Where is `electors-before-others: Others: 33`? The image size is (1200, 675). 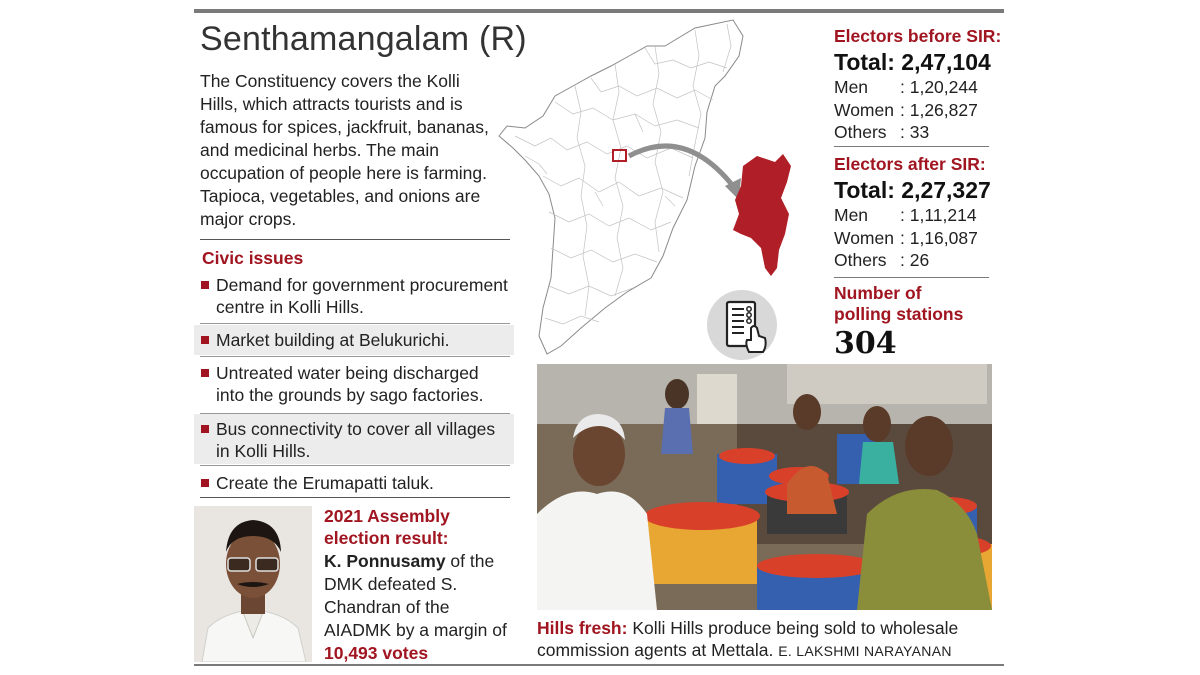 electors-before-others: Others: 33 is located at coordinates (882, 132).